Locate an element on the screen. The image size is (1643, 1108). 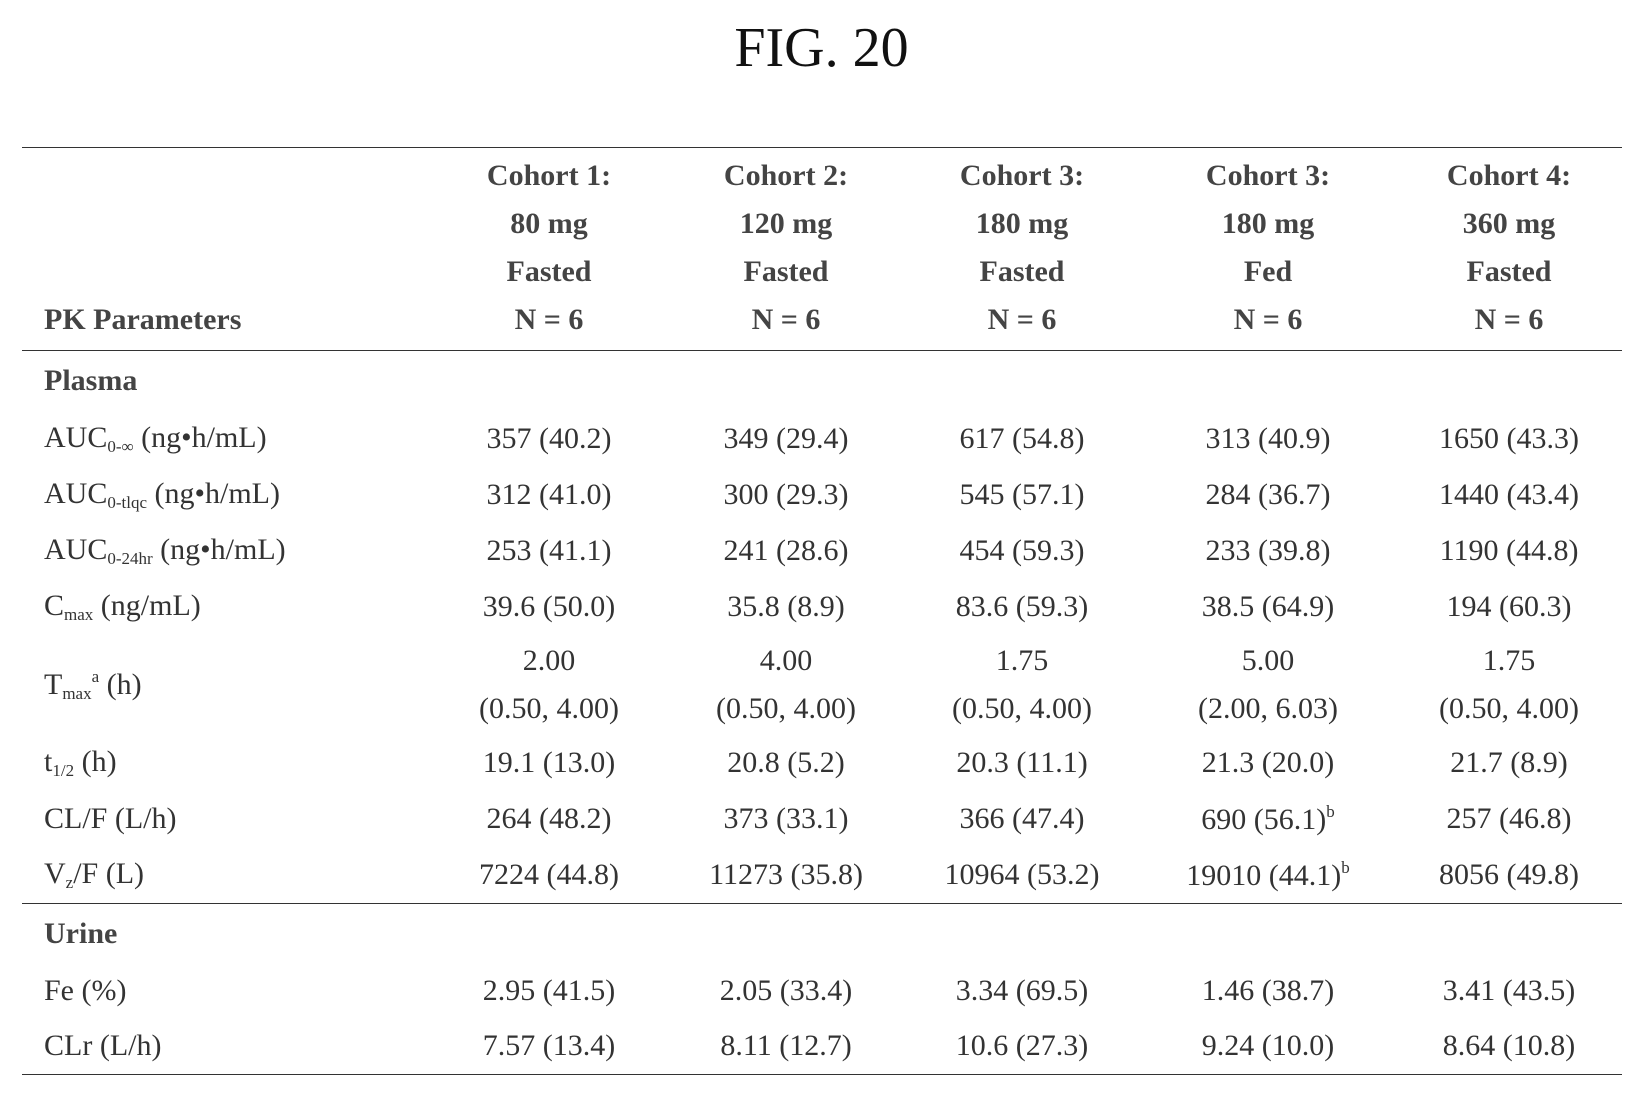
row-label-cl-f: CL/F (L/h) is located at coordinates (110, 818).